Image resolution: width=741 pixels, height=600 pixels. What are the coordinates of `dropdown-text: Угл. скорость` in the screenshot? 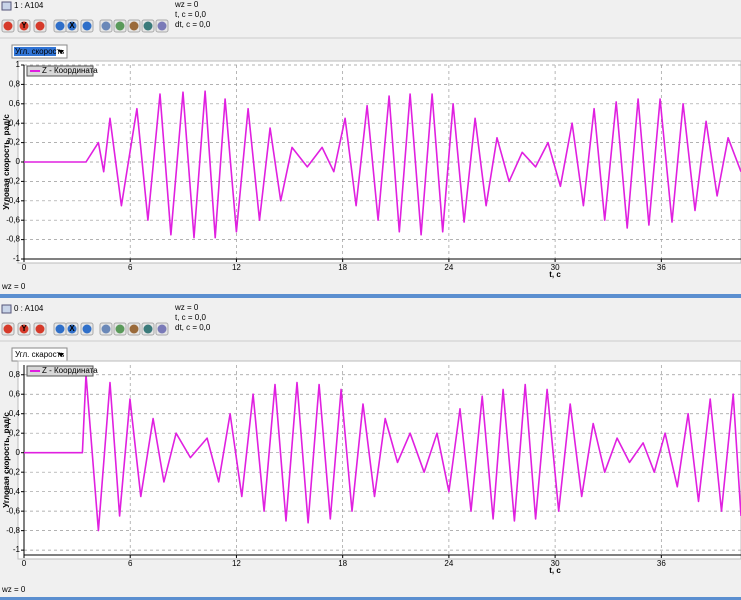 It's located at (39, 51).